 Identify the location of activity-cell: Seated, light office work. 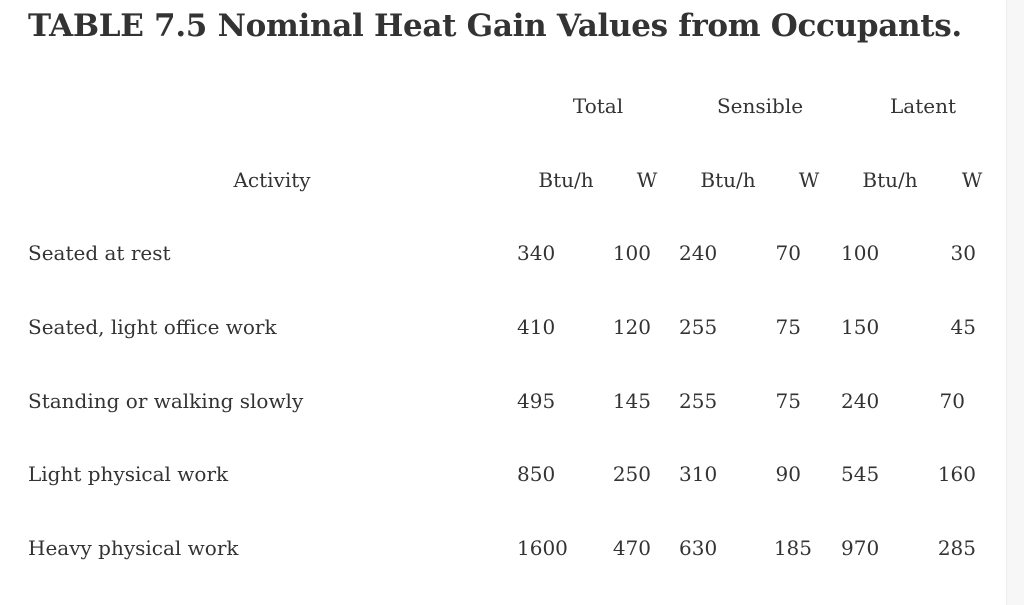
(152, 327).